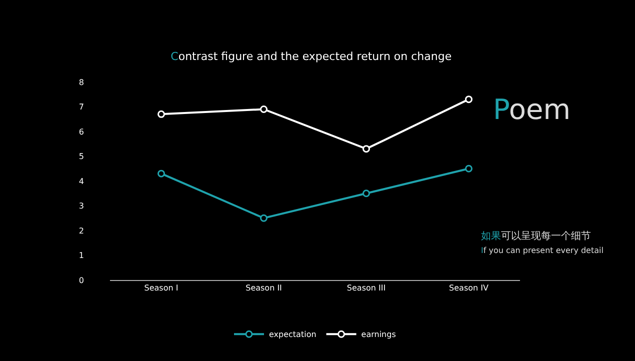  Describe the element at coordinates (81, 231) in the screenshot. I see `y-tick-label: 2` at that location.